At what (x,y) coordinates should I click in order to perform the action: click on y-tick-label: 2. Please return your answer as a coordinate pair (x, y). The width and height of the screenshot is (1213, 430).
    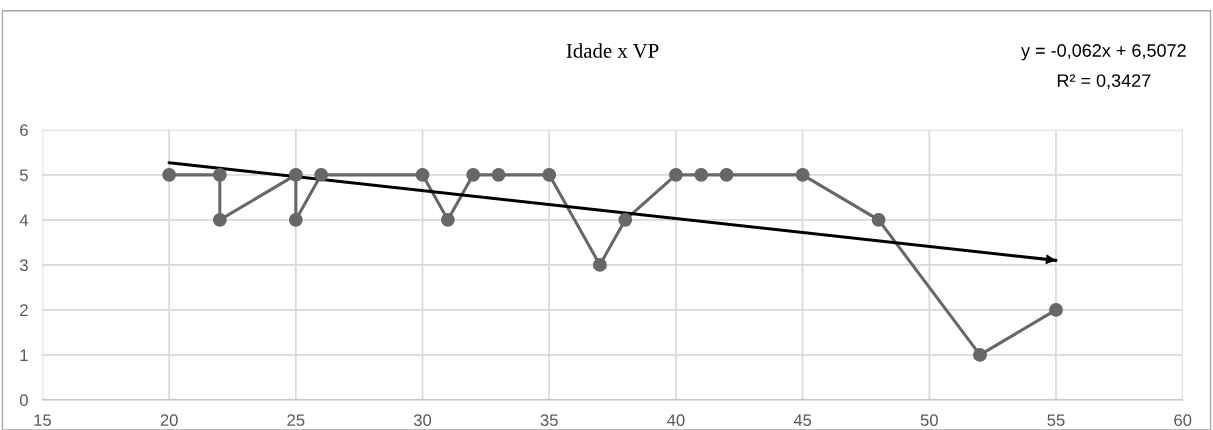
    Looking at the image, I should click on (24, 310).